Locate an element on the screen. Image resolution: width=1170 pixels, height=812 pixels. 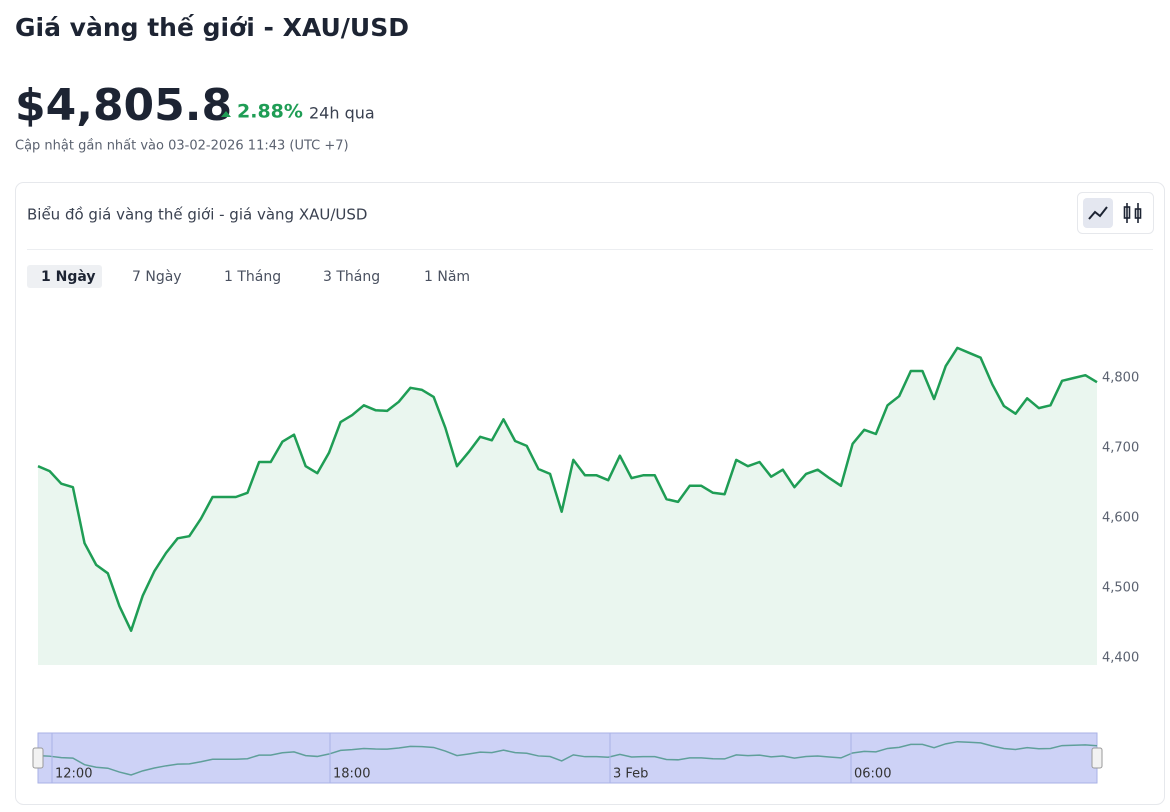
y-tick-label: 4,600 is located at coordinates (1120, 518).